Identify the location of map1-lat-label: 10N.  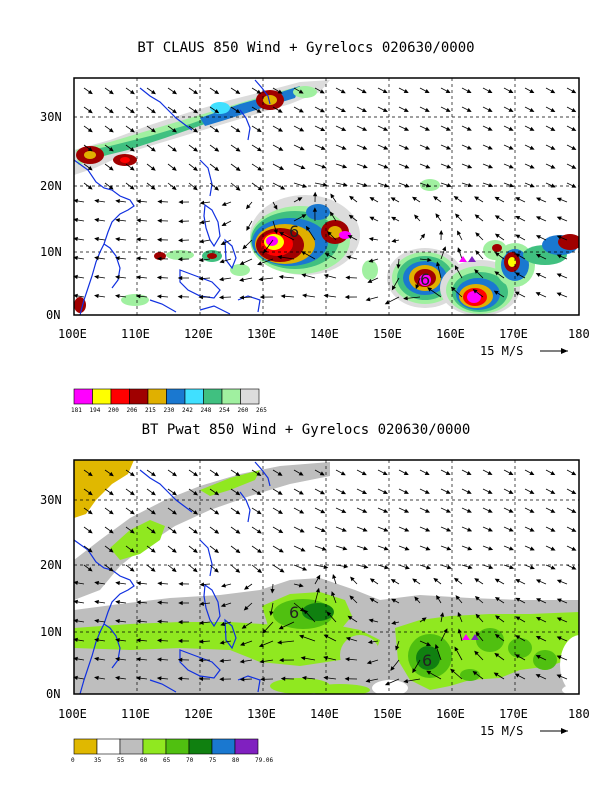
(51, 252).